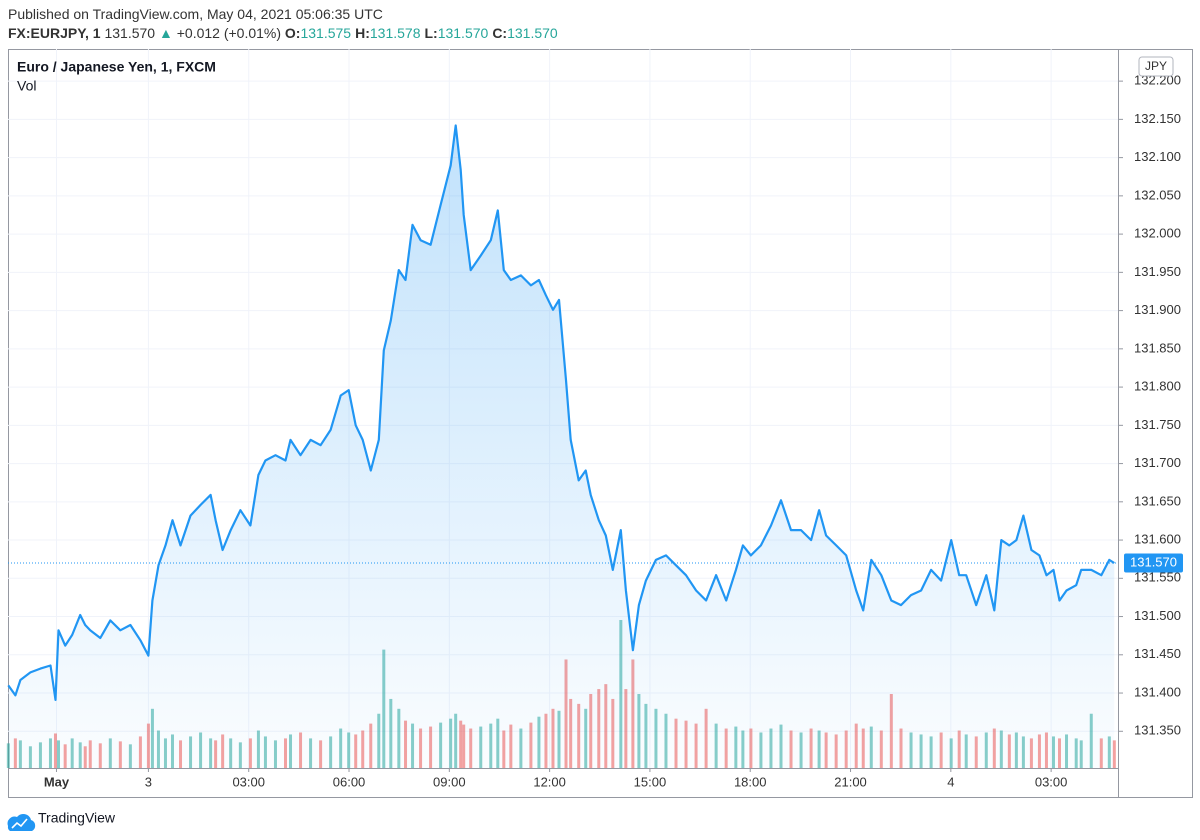 The image size is (1200, 840). I want to click on volume-bar, so click(1114, 754).